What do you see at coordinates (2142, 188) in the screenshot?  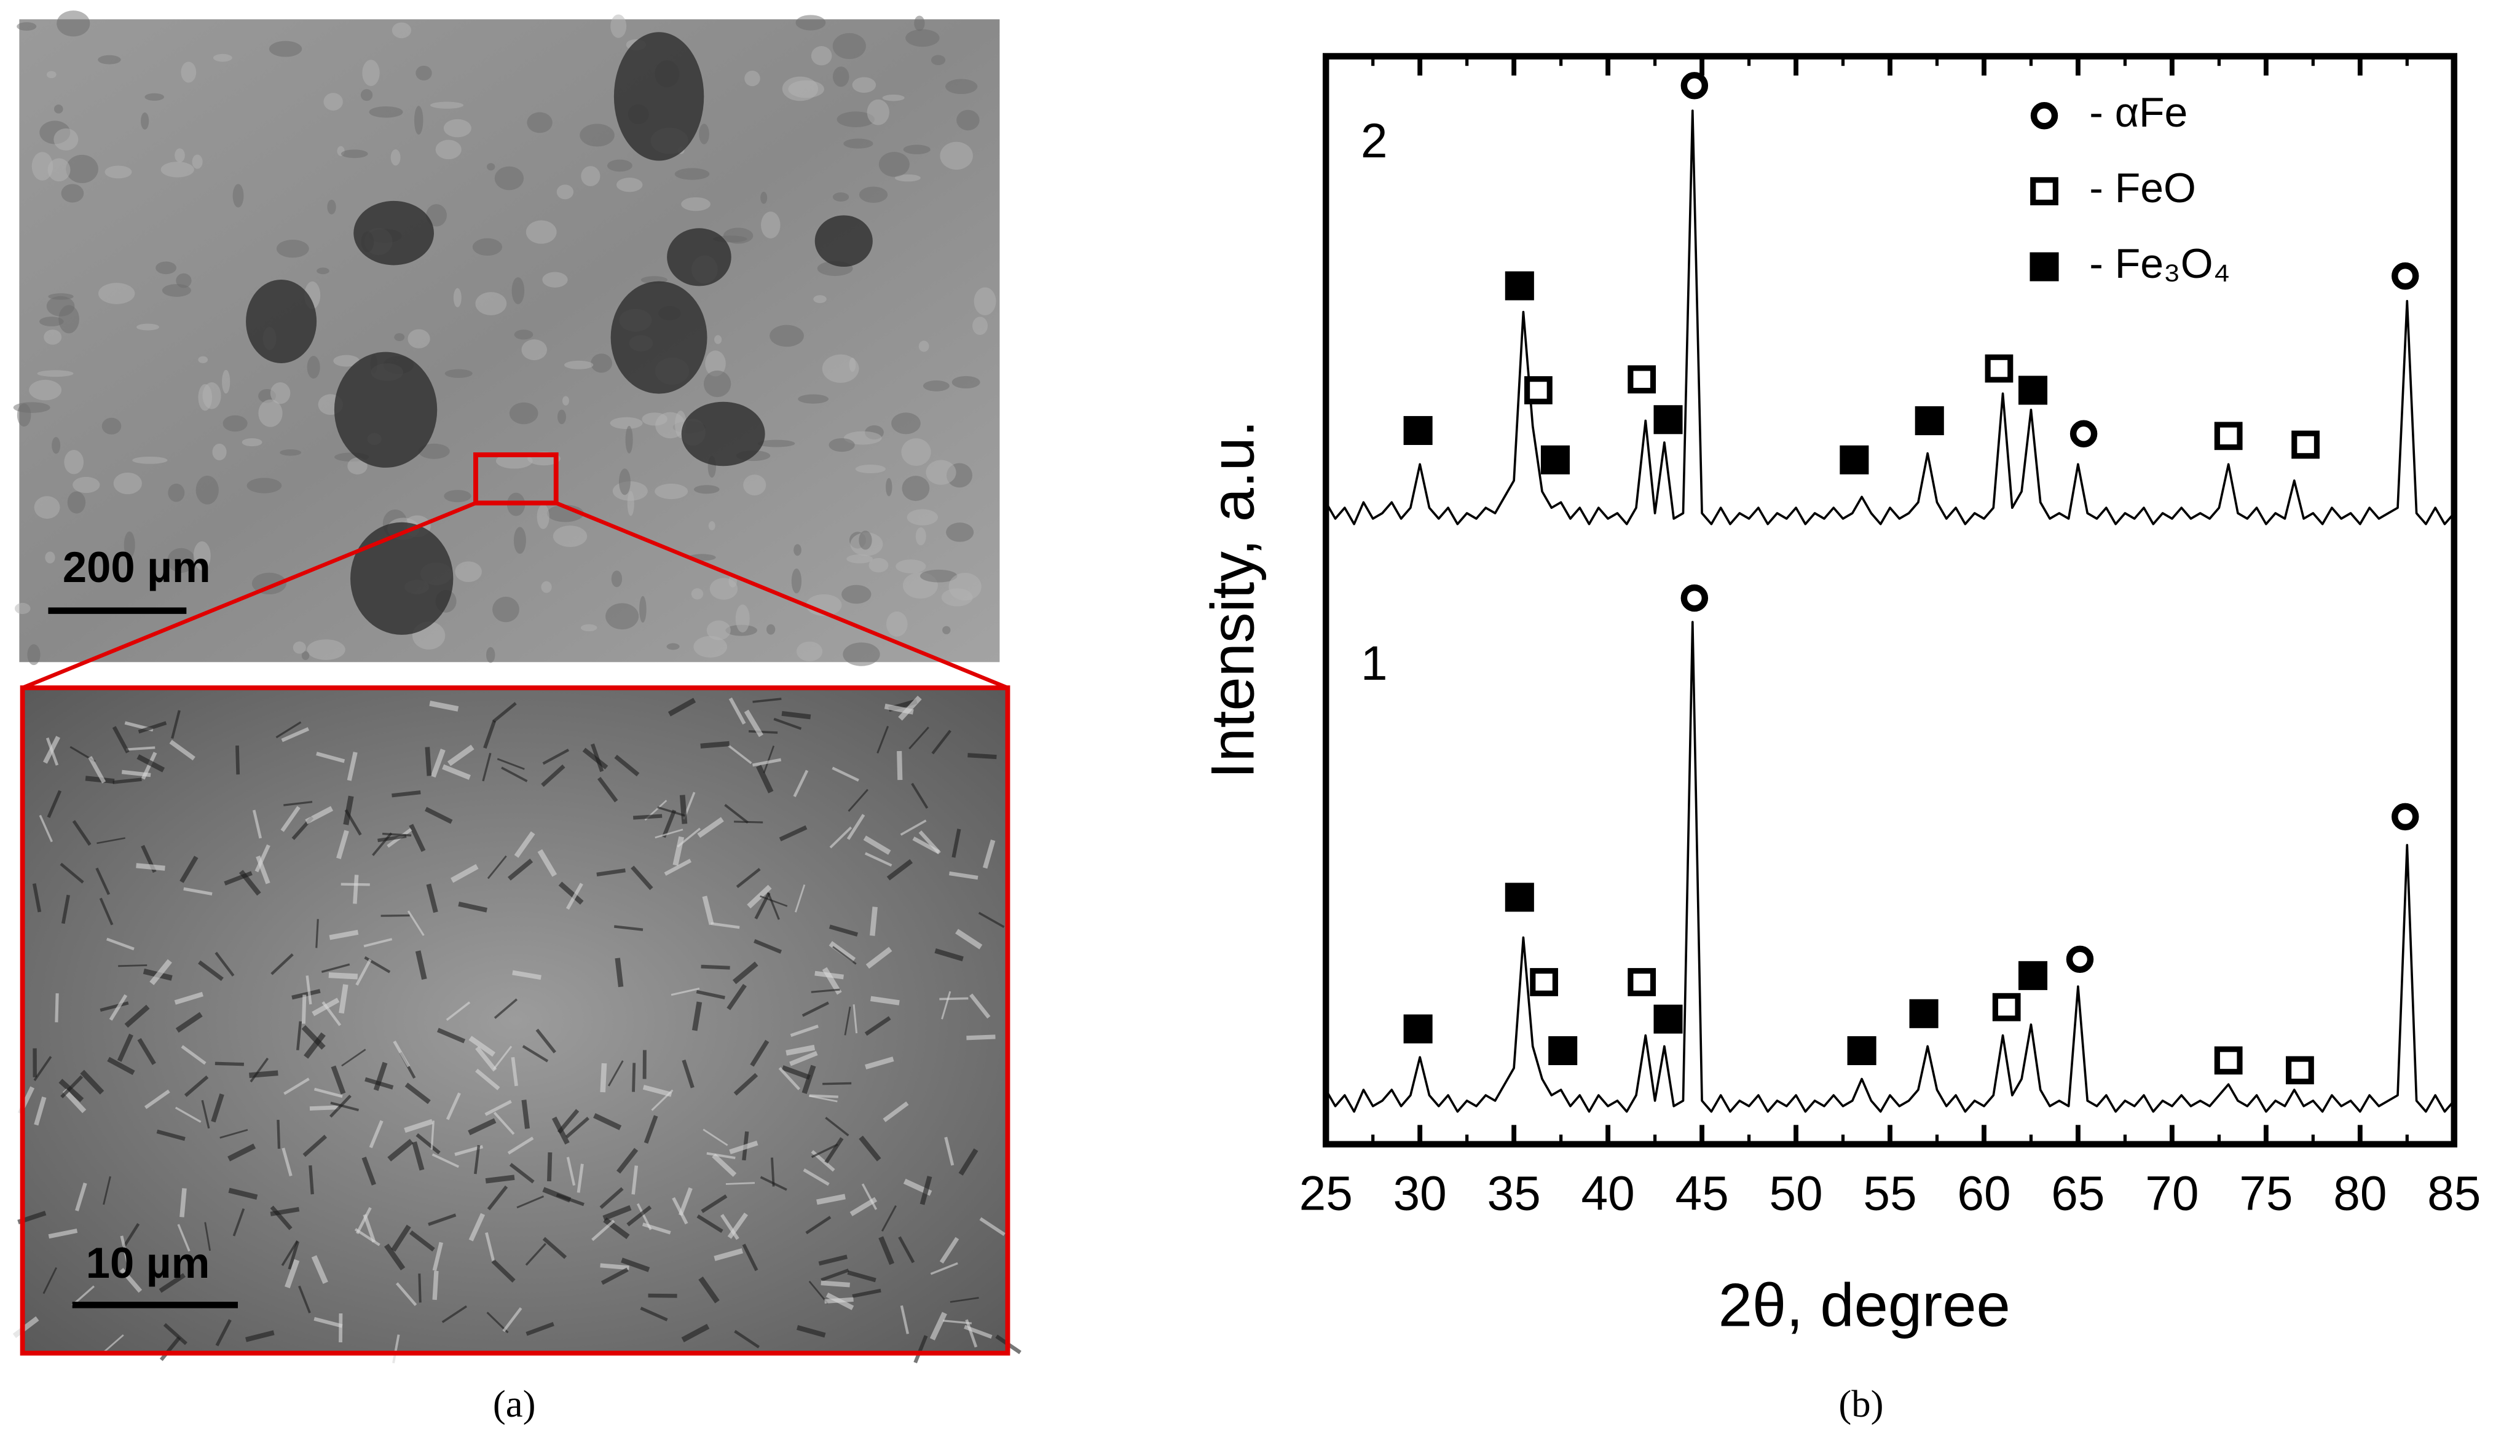 I see `legend-label: - FeO` at bounding box center [2142, 188].